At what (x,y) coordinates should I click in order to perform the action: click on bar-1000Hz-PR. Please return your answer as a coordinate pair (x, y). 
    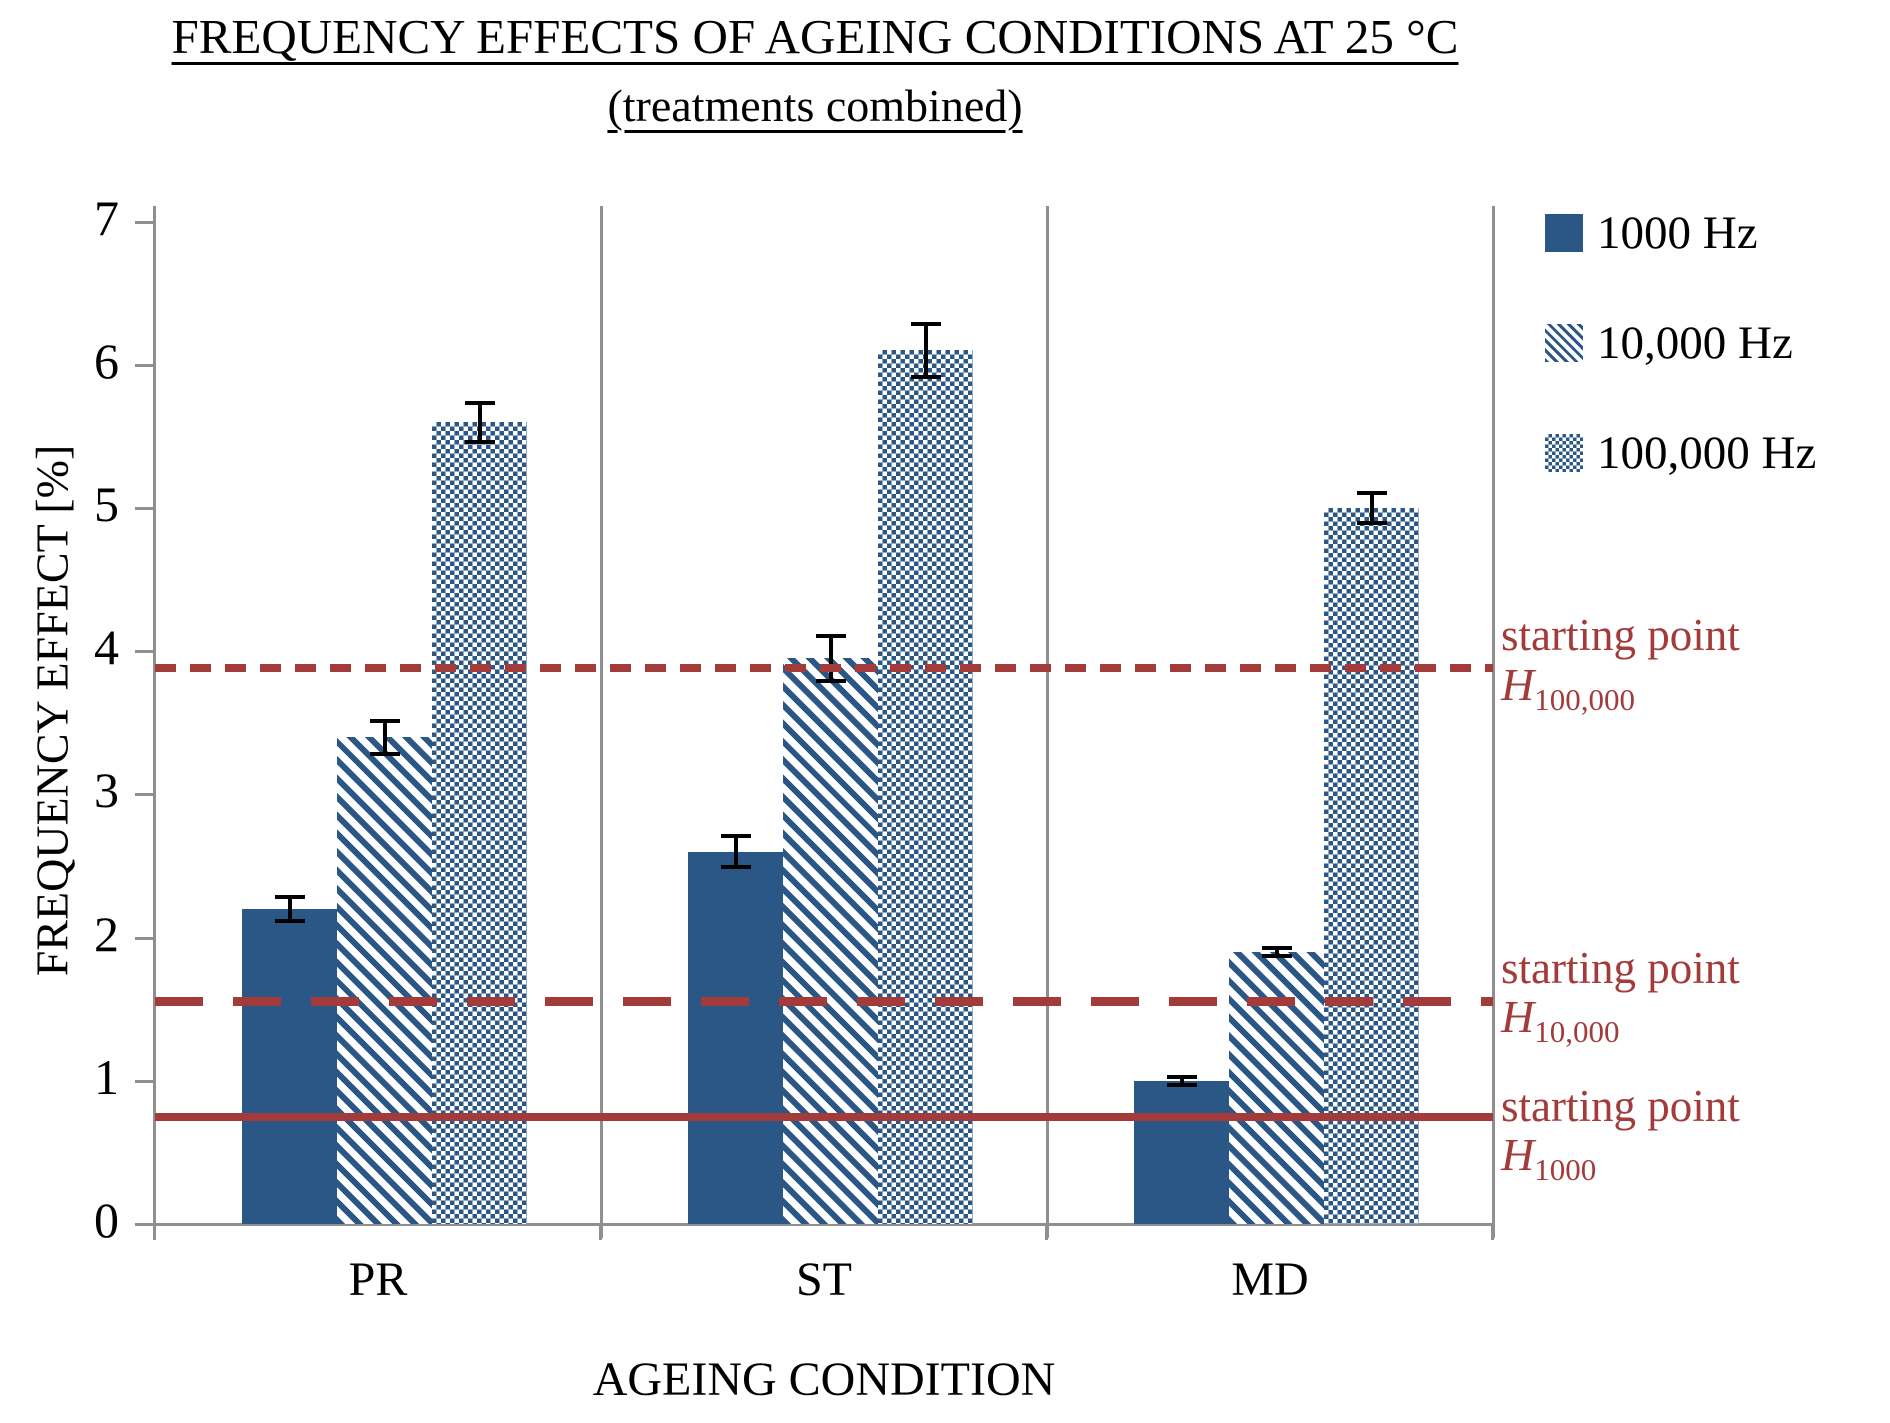
    Looking at the image, I should click on (289, 1066).